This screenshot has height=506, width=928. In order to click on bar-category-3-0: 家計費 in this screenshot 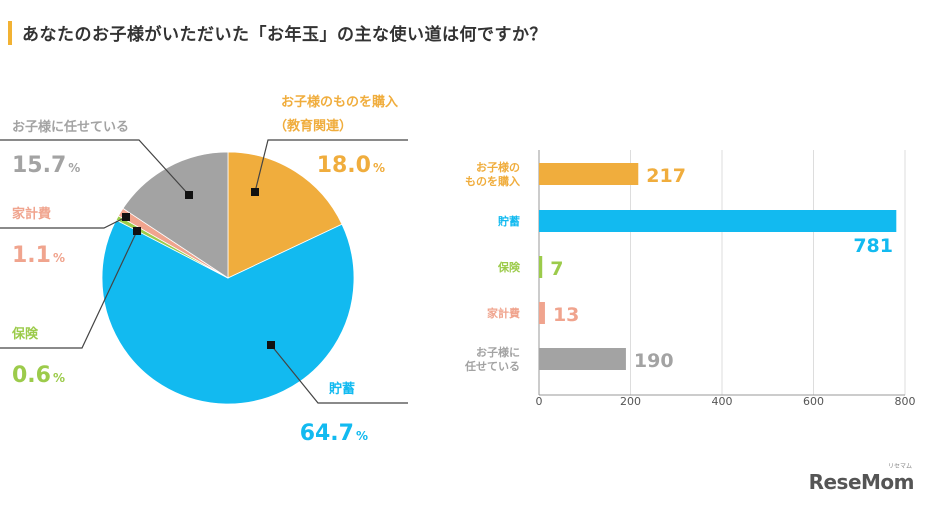, I will do `click(503, 313)`.